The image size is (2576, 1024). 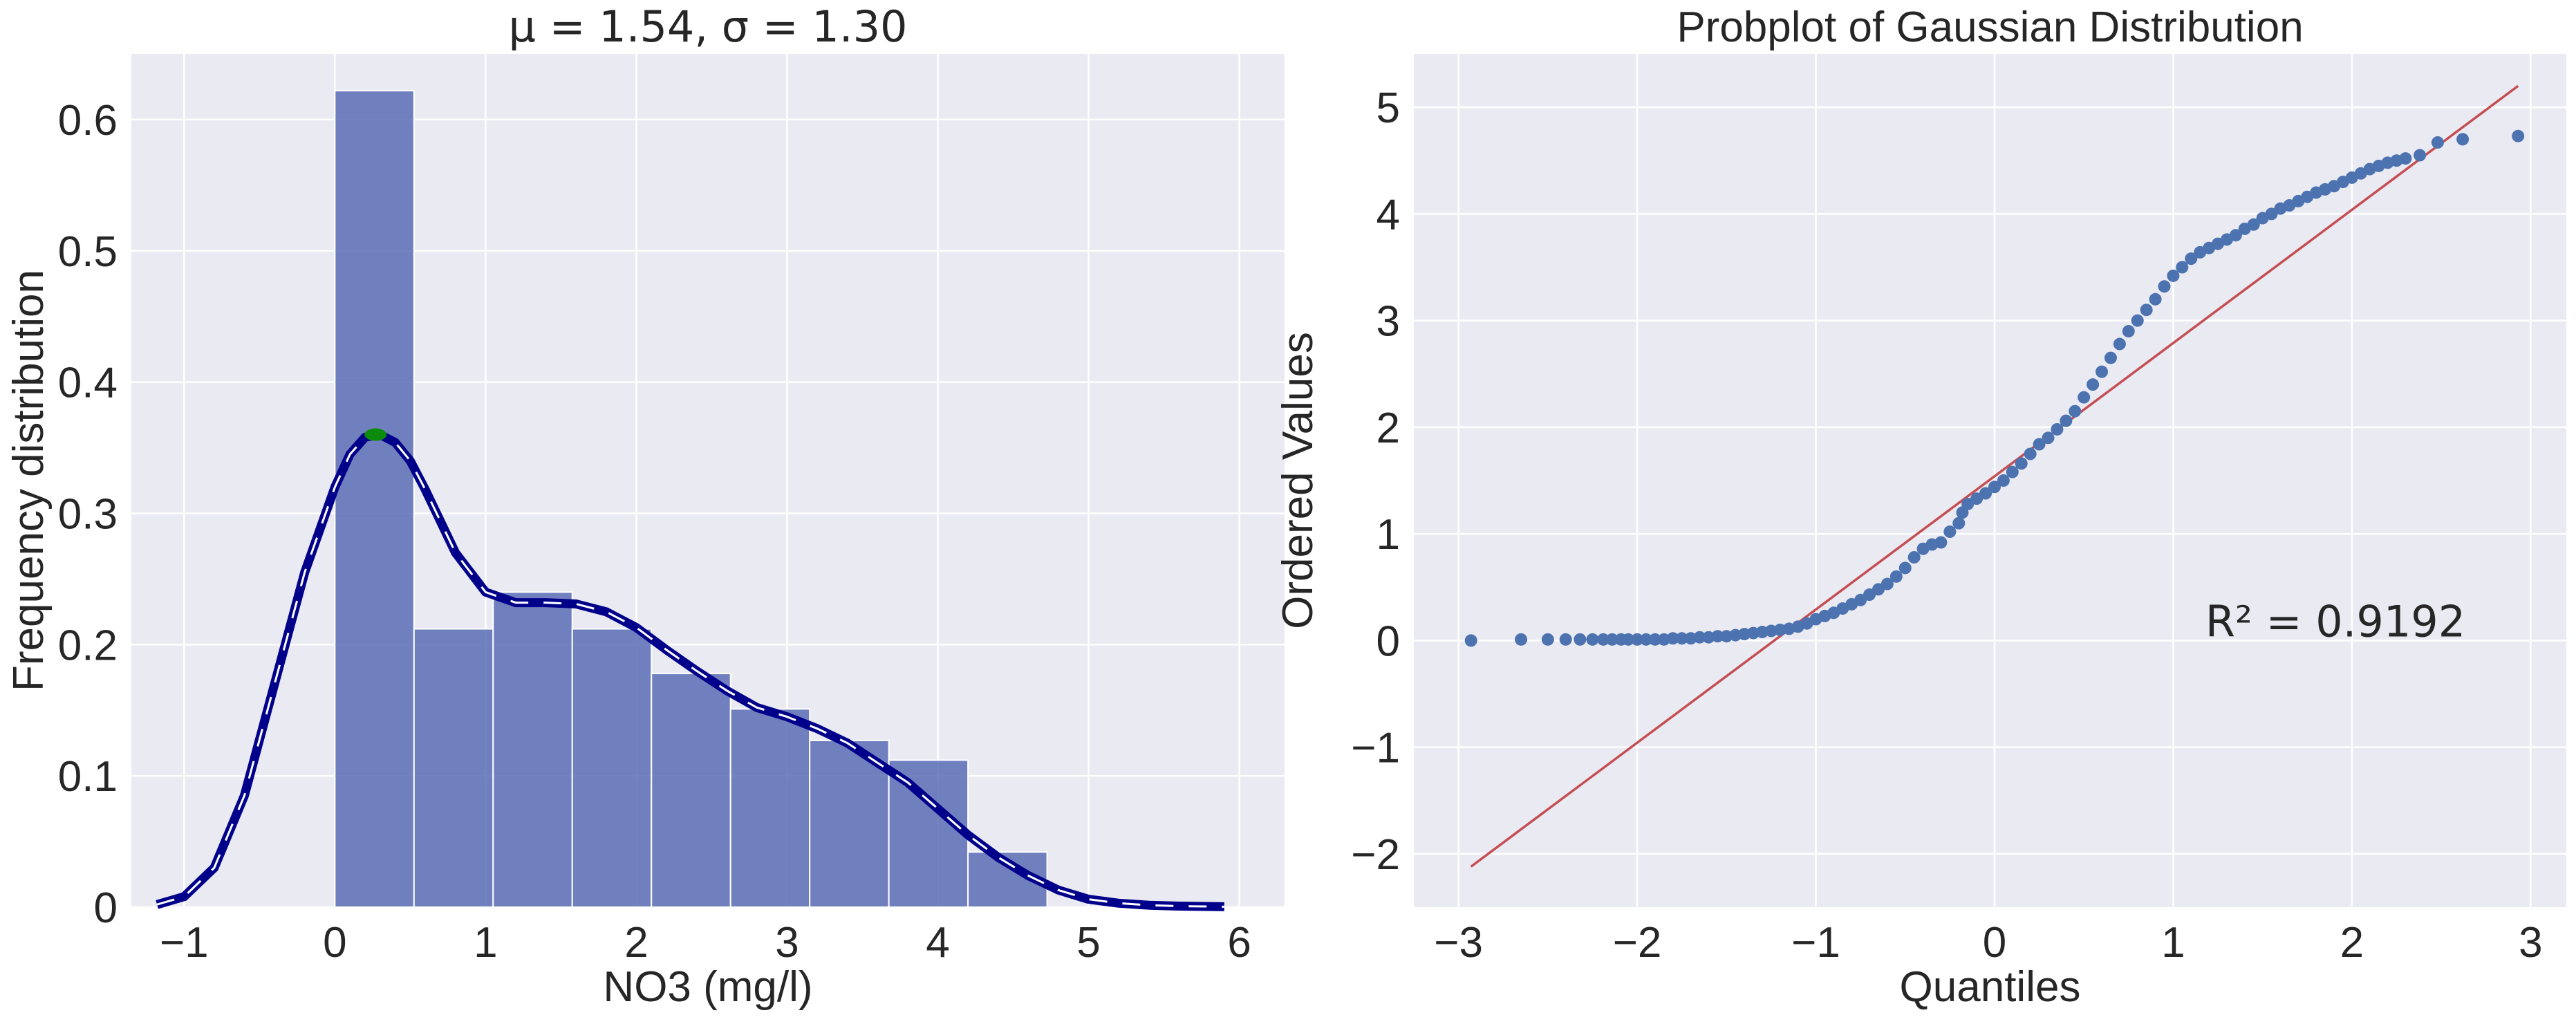 What do you see at coordinates (1388, 215) in the screenshot?
I see `y-tick-label: 4` at bounding box center [1388, 215].